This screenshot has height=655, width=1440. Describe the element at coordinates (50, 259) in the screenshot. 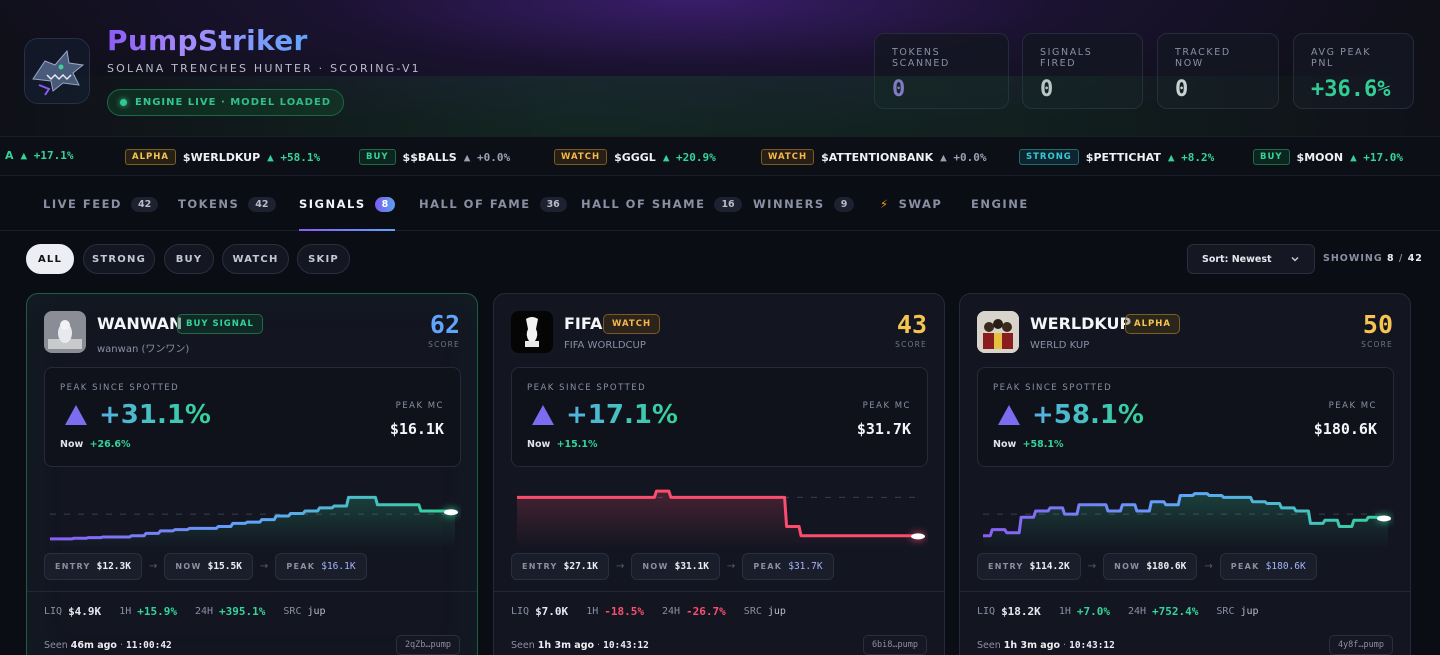

I see `filter-all: ALL` at that location.